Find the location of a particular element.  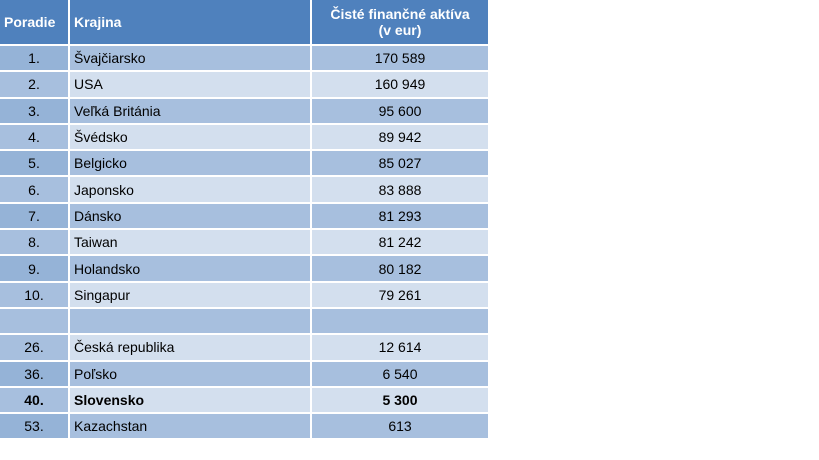

assets-cell: 6 540 is located at coordinates (400, 373).